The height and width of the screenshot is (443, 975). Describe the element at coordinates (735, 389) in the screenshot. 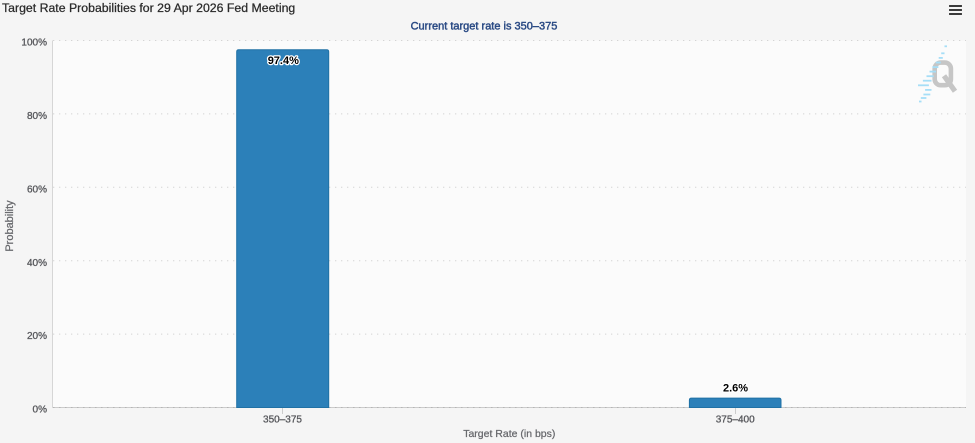

I see `svg-text: 2.6%` at that location.